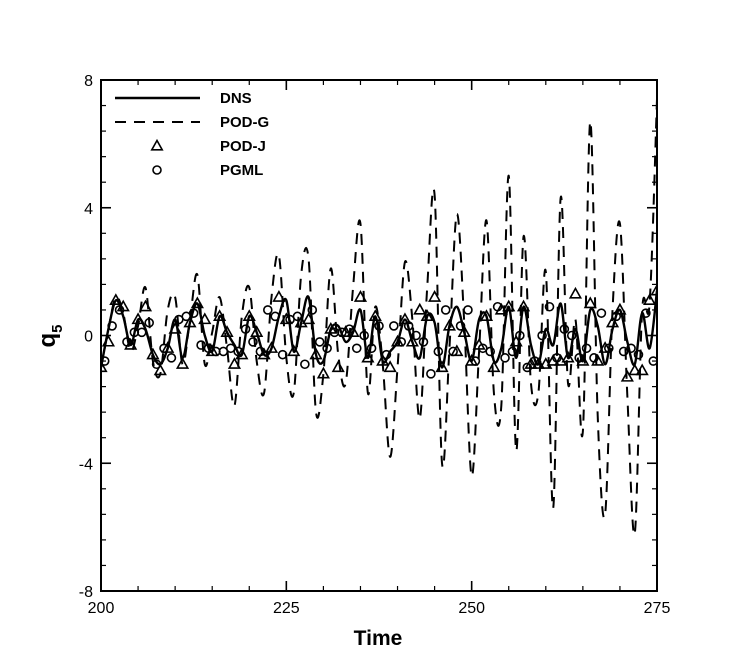 The image size is (747, 665). Describe the element at coordinates (236, 98) in the screenshot. I see `legend-label: DNS` at that location.